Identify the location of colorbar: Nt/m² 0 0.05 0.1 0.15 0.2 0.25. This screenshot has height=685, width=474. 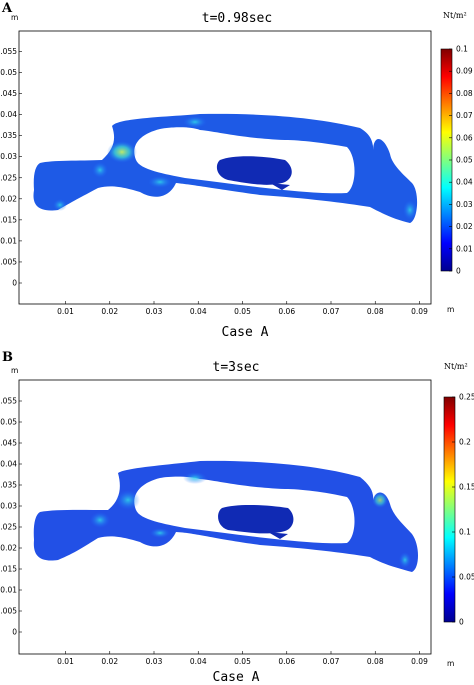
(458, 494).